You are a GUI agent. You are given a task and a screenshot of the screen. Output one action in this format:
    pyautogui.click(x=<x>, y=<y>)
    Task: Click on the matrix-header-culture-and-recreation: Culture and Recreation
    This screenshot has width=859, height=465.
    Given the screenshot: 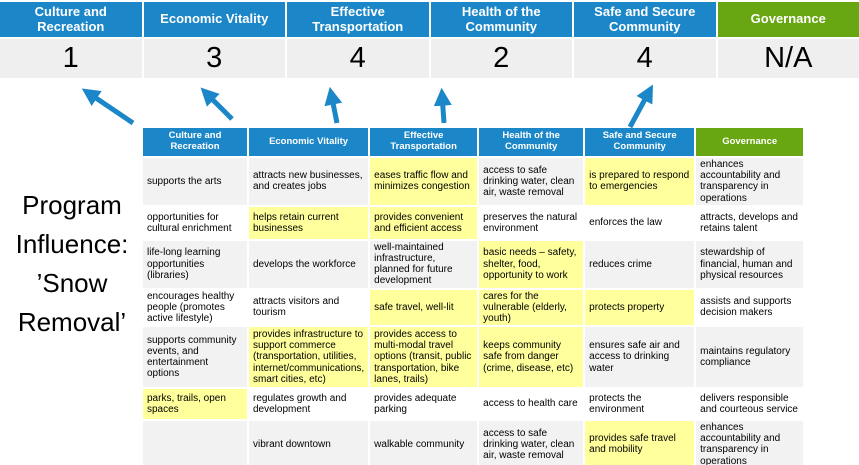 What is the action you would take?
    pyautogui.click(x=195, y=142)
    